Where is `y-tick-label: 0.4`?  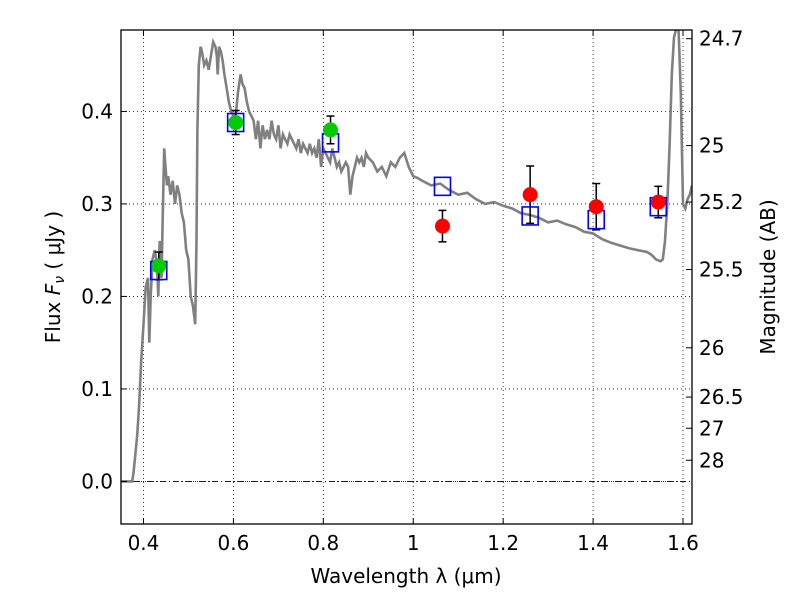 y-tick-label: 0.4 is located at coordinates (97, 111).